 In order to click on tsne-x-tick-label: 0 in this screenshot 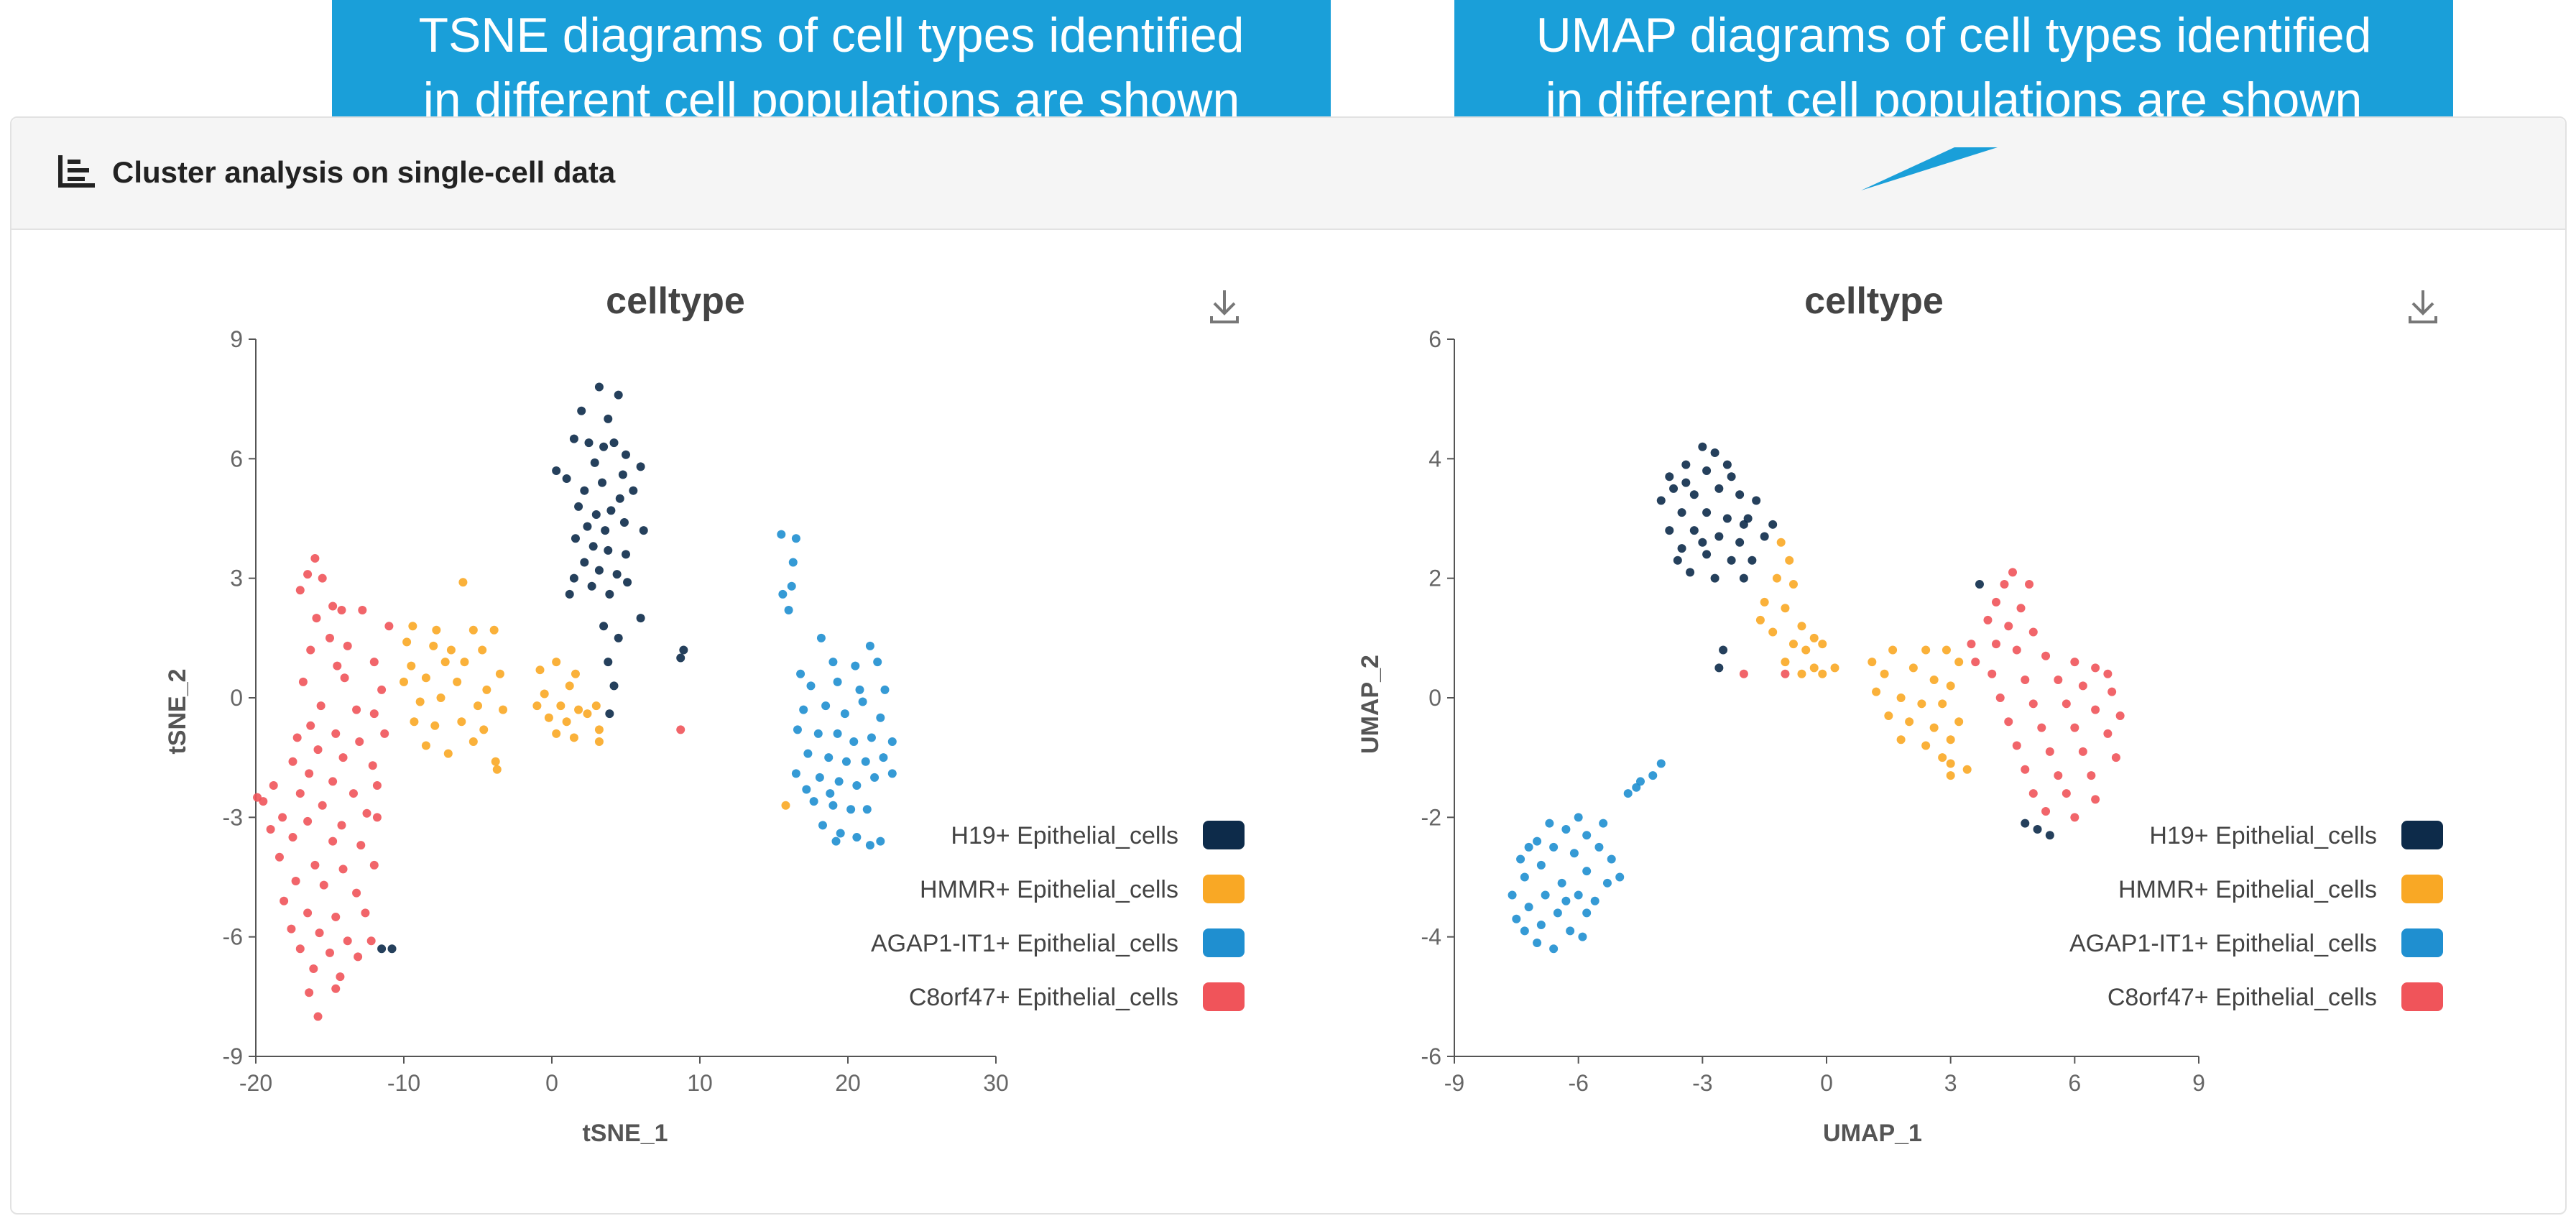, I will do `click(551, 1083)`.